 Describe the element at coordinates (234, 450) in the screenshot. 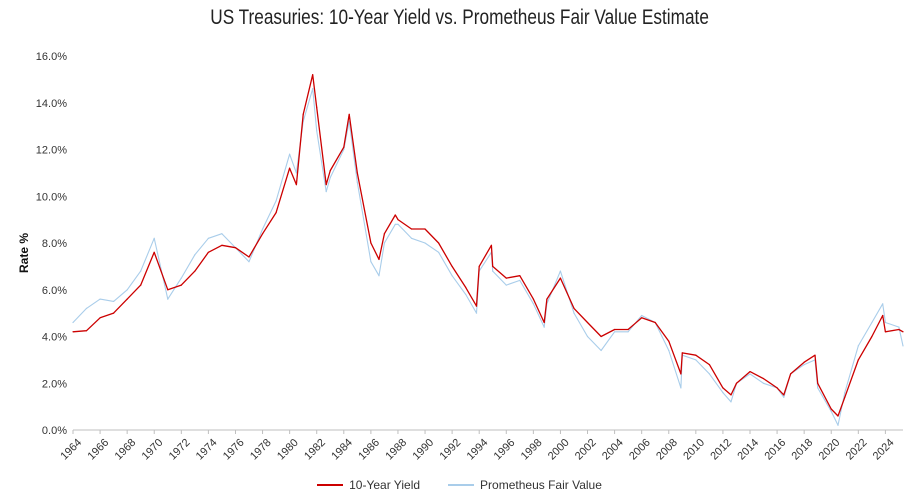

I see `x-tick-label: 1976` at that location.